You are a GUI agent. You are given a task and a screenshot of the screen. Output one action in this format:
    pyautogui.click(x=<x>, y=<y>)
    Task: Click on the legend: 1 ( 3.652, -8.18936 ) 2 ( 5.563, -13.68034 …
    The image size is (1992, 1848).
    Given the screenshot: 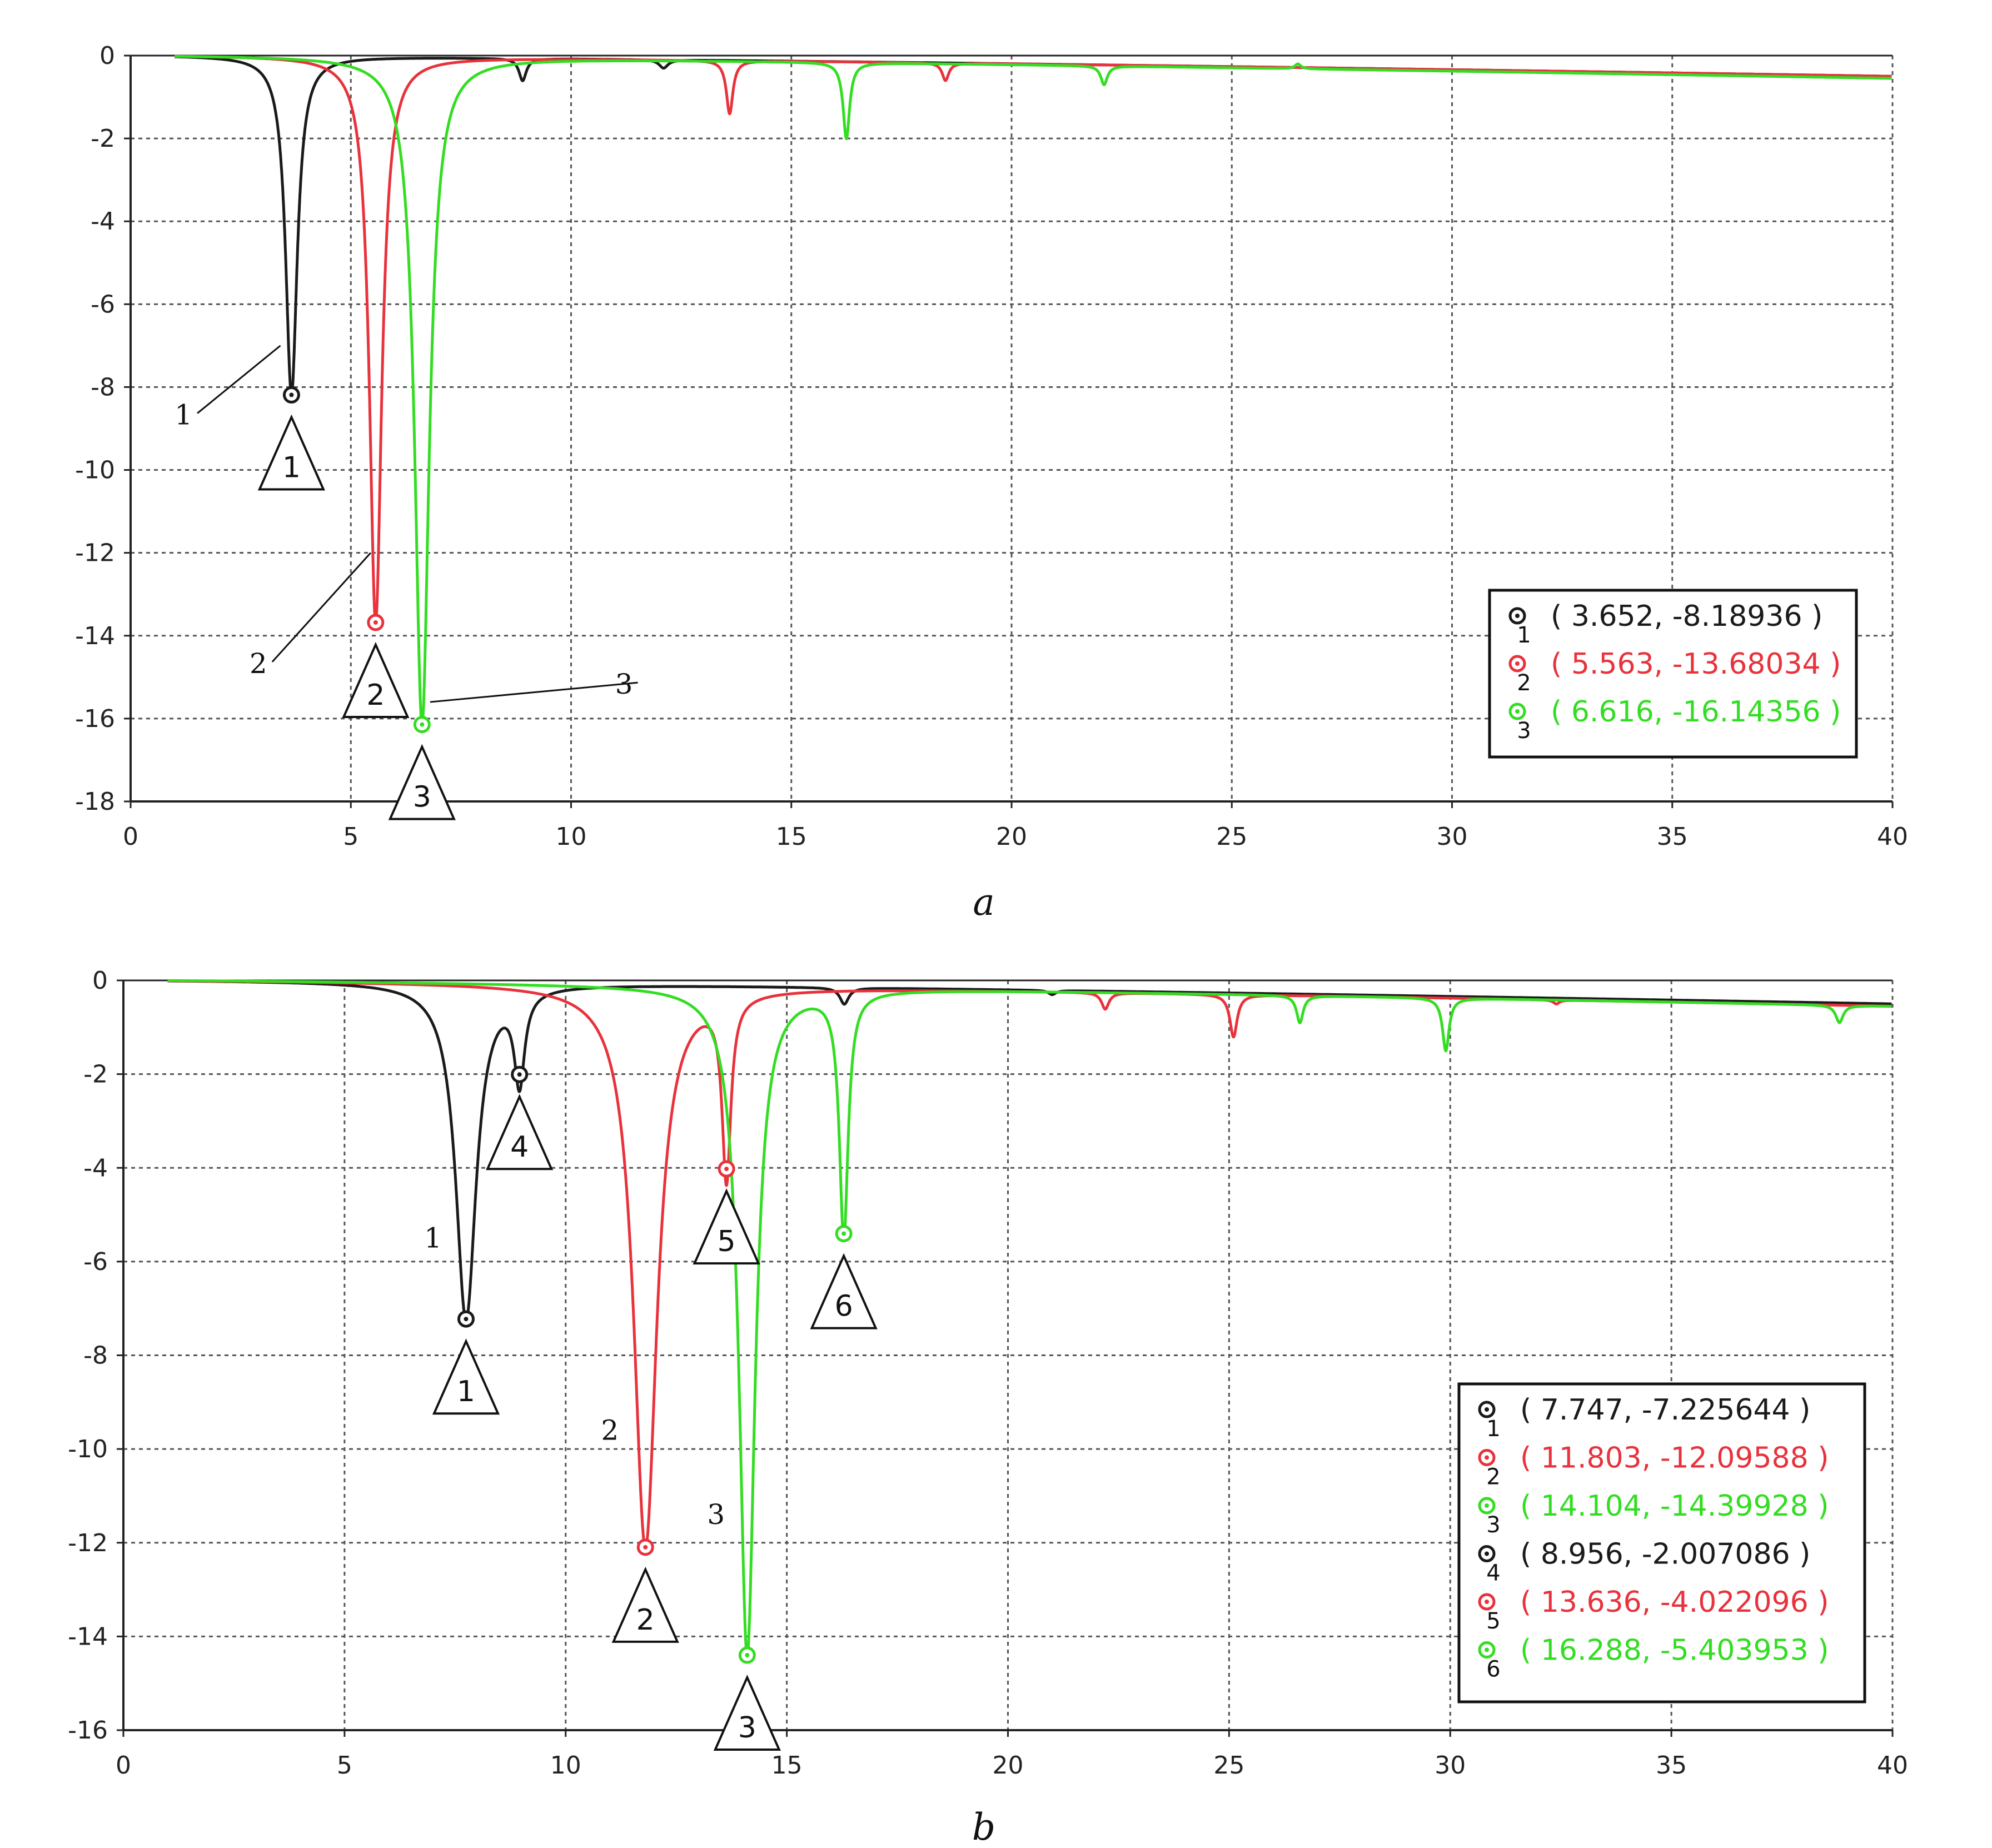 What is the action you would take?
    pyautogui.click(x=1673, y=674)
    